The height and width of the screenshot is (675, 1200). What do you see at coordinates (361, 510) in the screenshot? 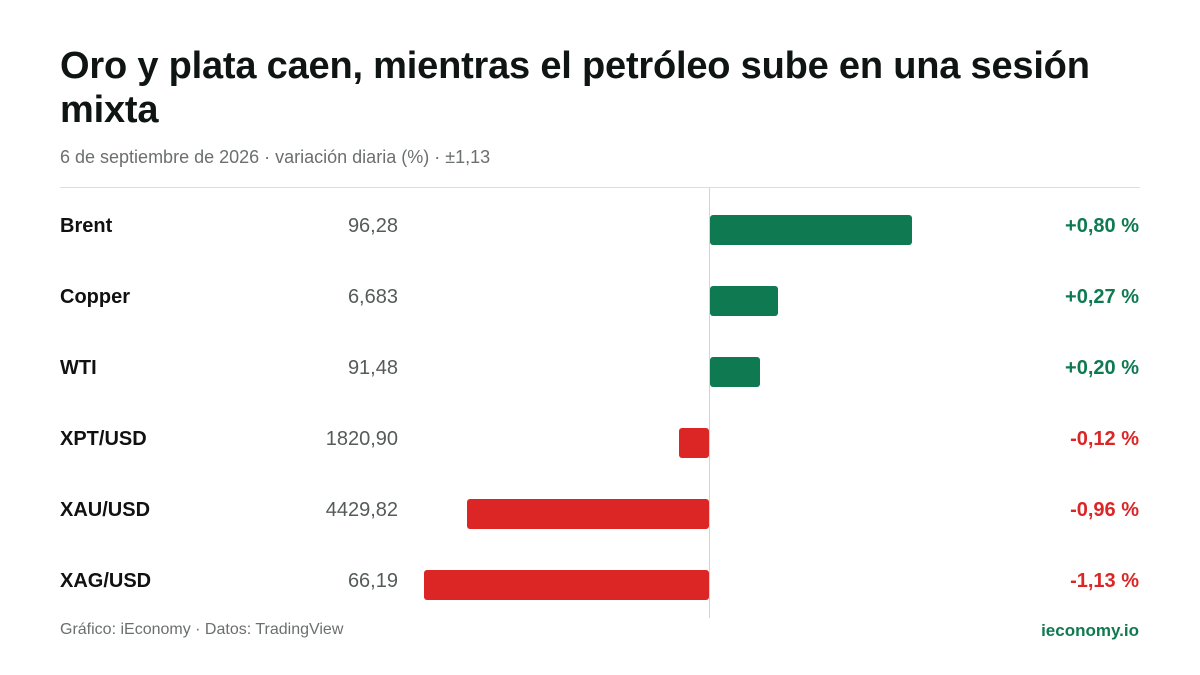
I see `price-label: 4429,82` at bounding box center [361, 510].